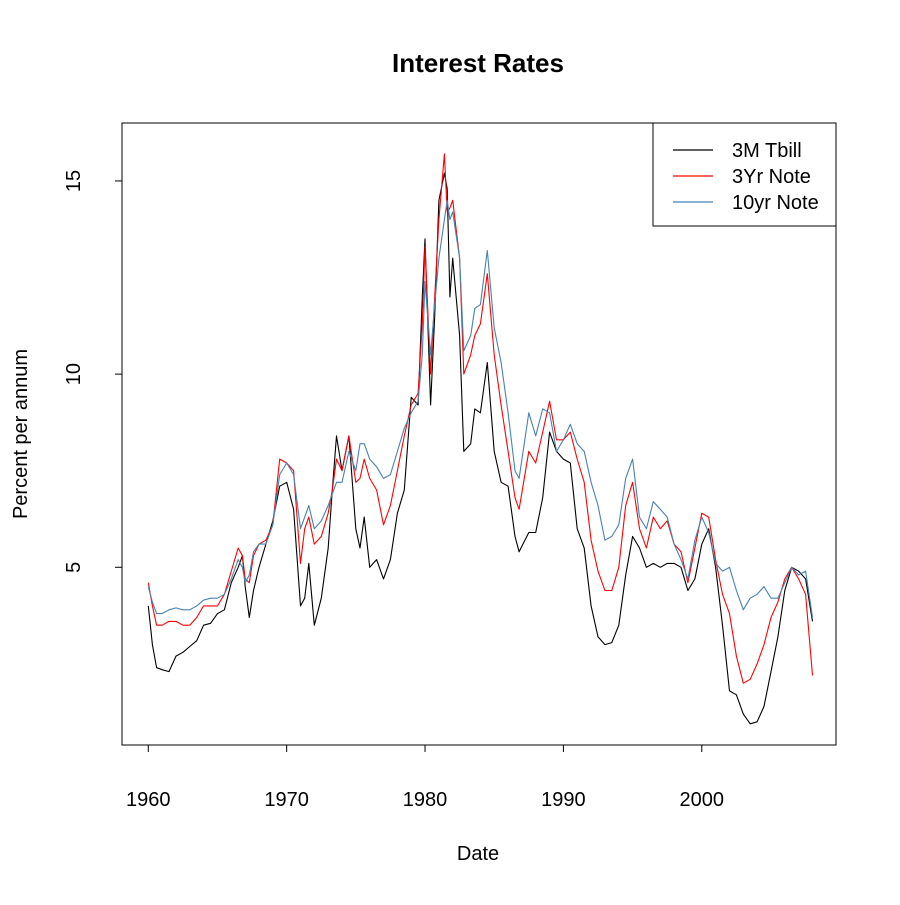 Image resolution: width=900 pixels, height=905 pixels. Describe the element at coordinates (563, 800) in the screenshot. I see `x-tick-label: 1990` at that location.